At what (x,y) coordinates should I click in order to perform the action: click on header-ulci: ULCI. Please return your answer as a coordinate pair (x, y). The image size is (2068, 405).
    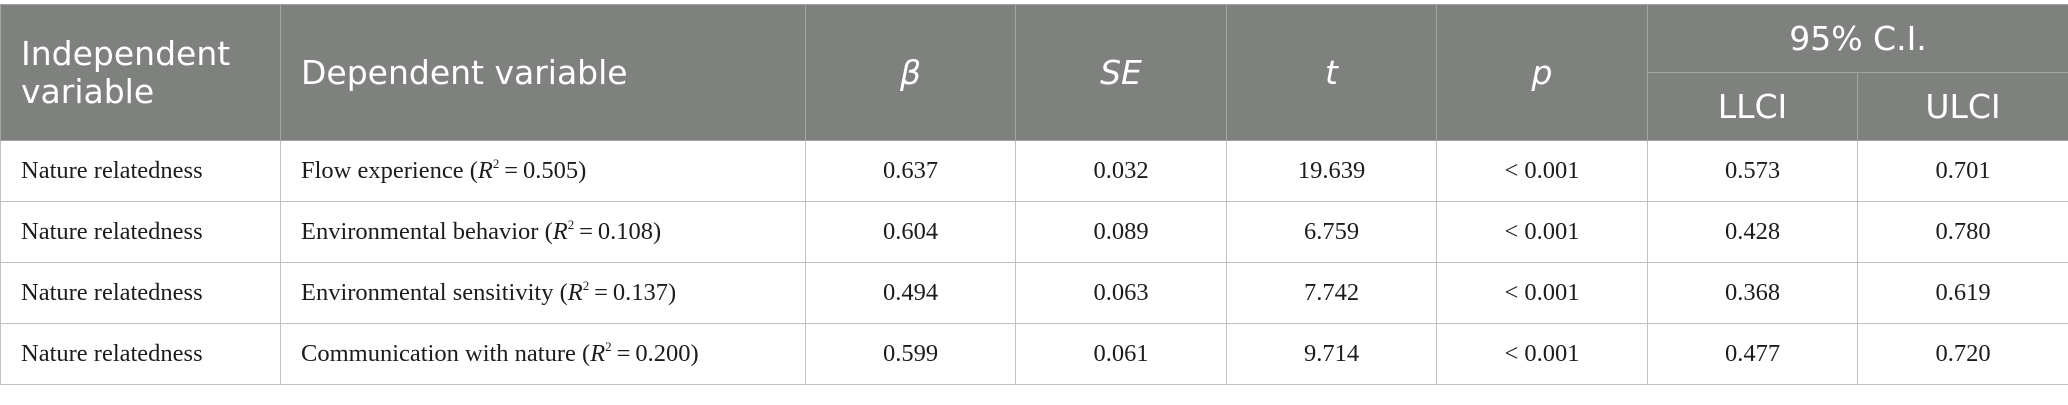
    Looking at the image, I should click on (1962, 106).